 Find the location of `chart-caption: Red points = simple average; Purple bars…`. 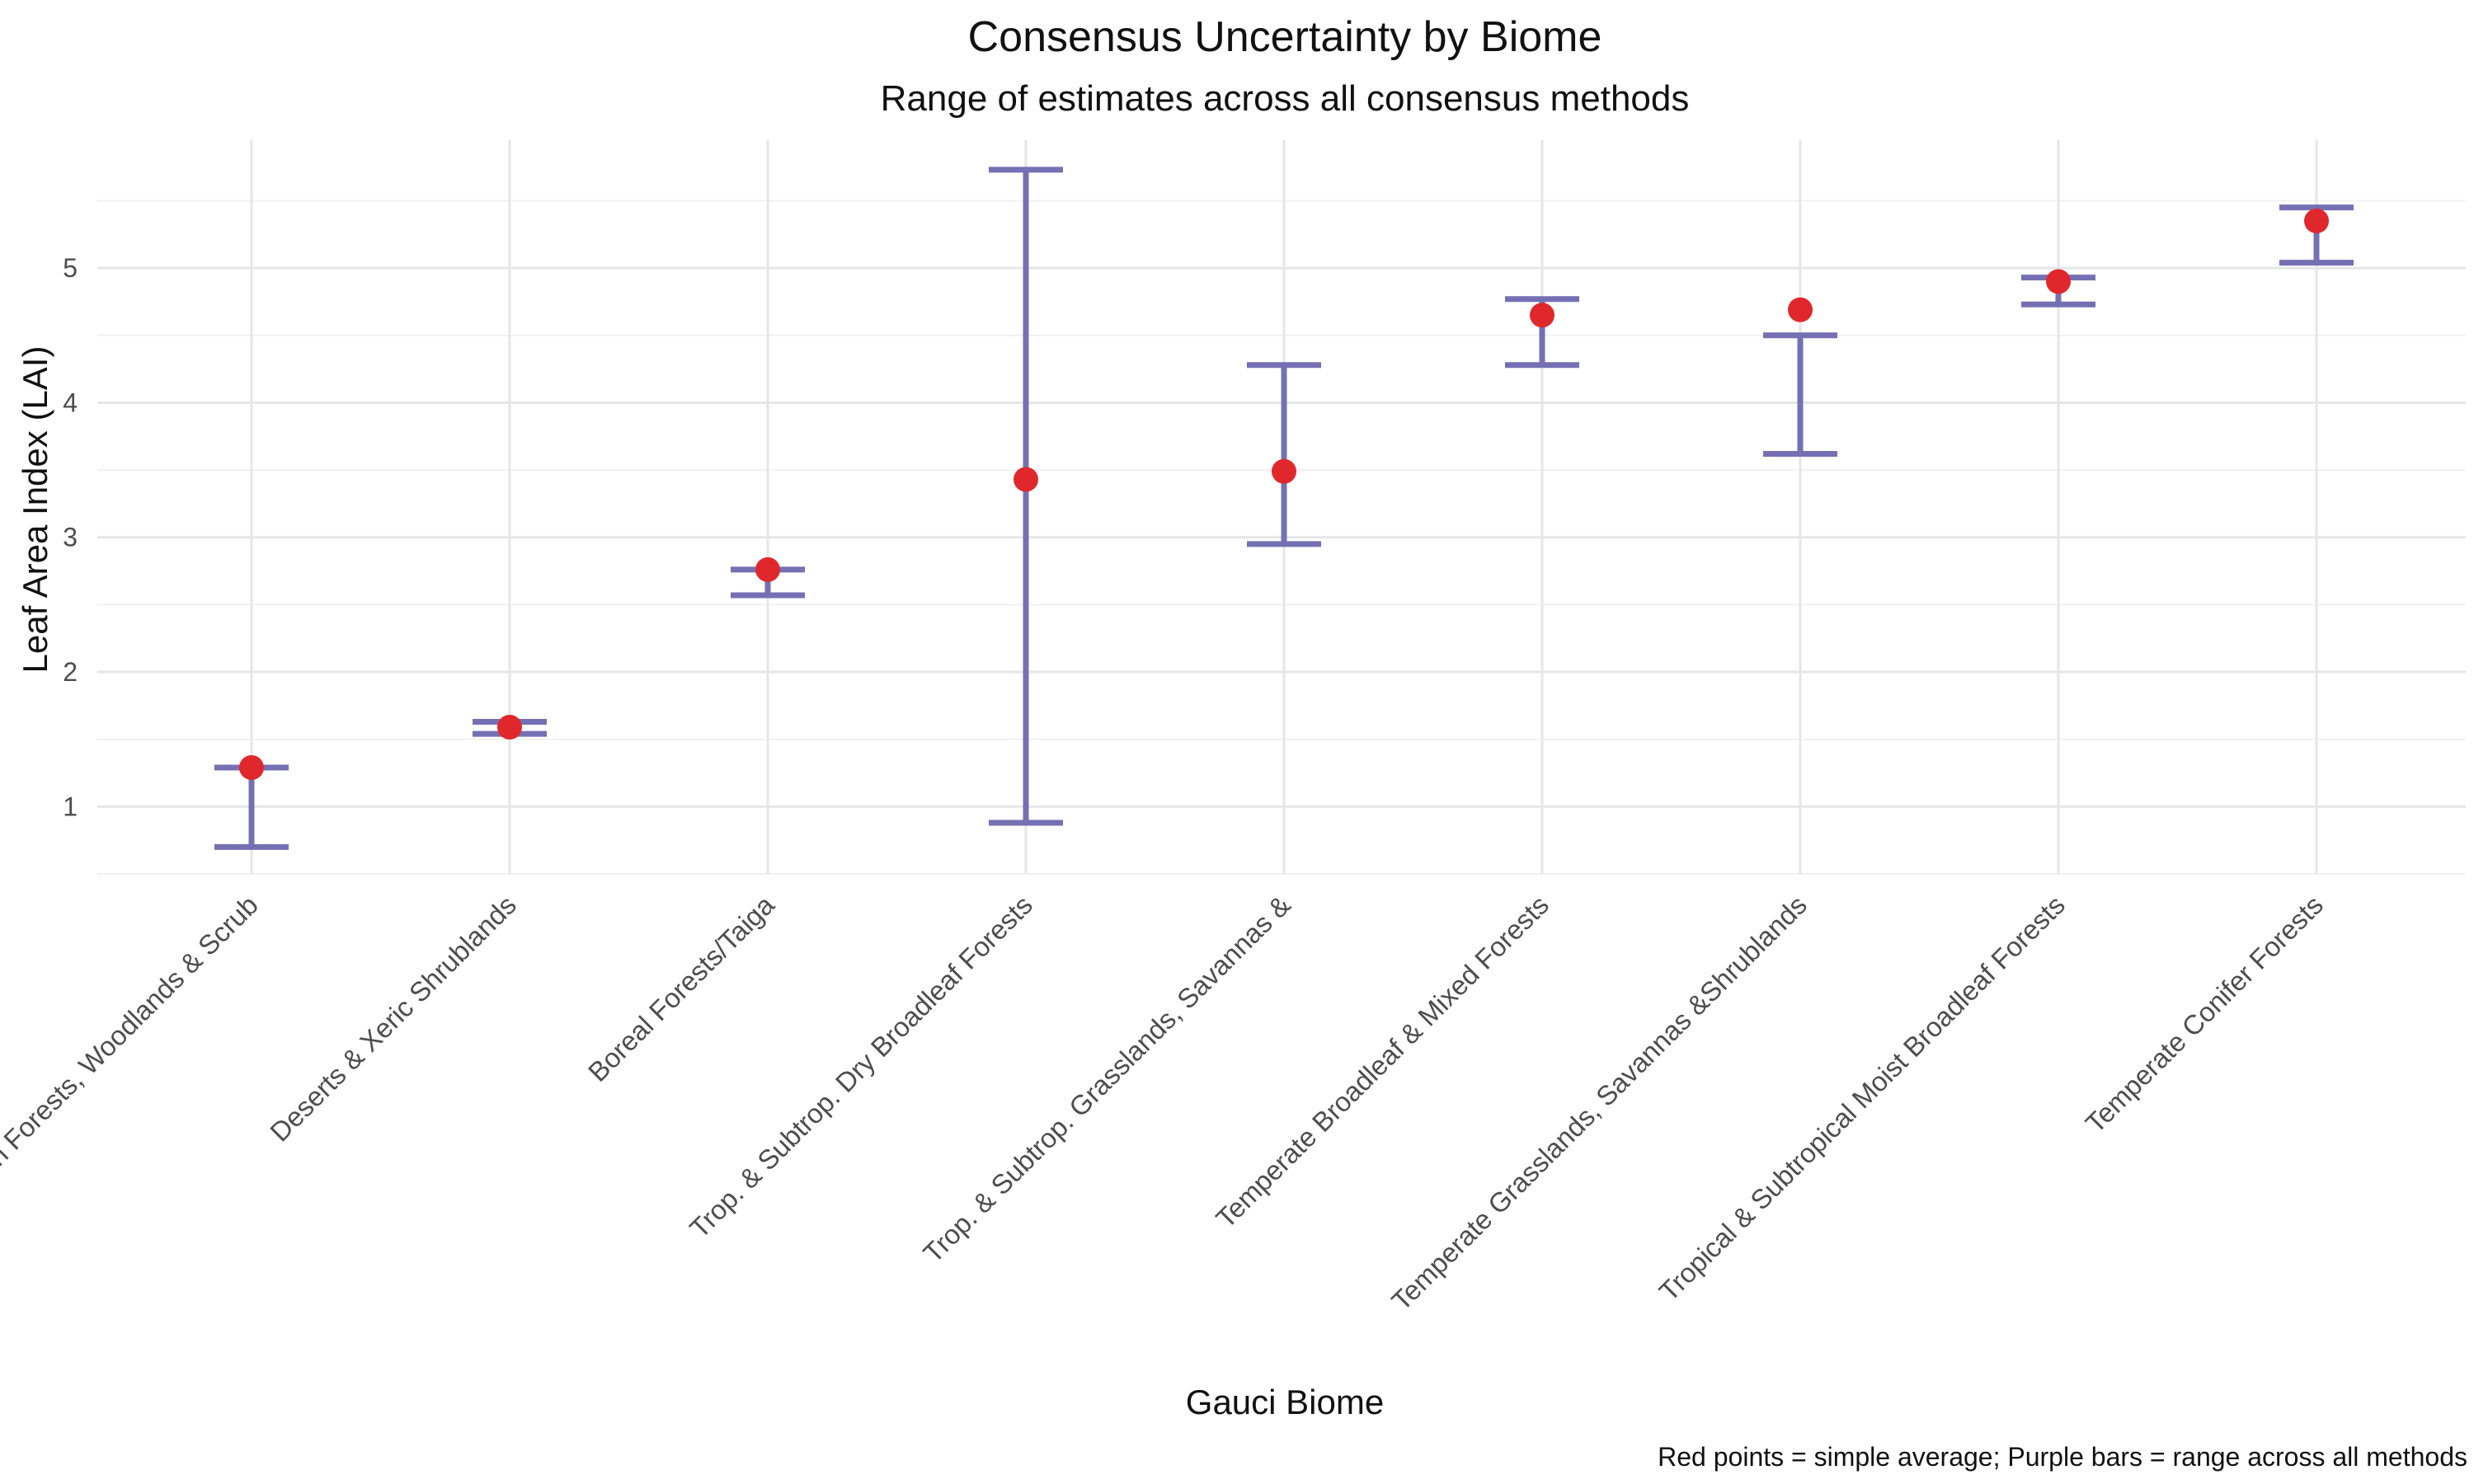

chart-caption: Red points = simple average; Purple bars… is located at coordinates (2062, 1457).